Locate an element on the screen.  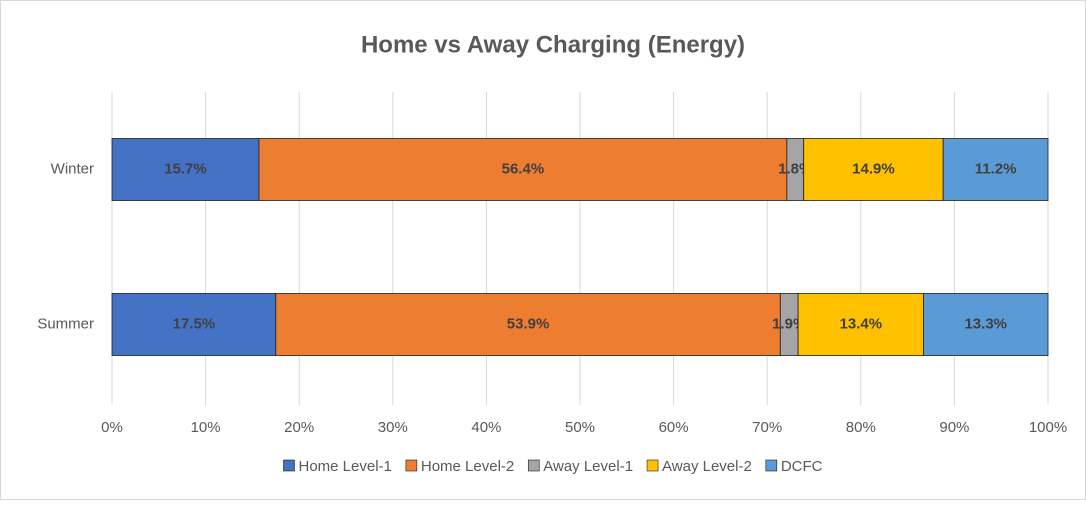
data-label: 11.2% is located at coordinates (996, 168).